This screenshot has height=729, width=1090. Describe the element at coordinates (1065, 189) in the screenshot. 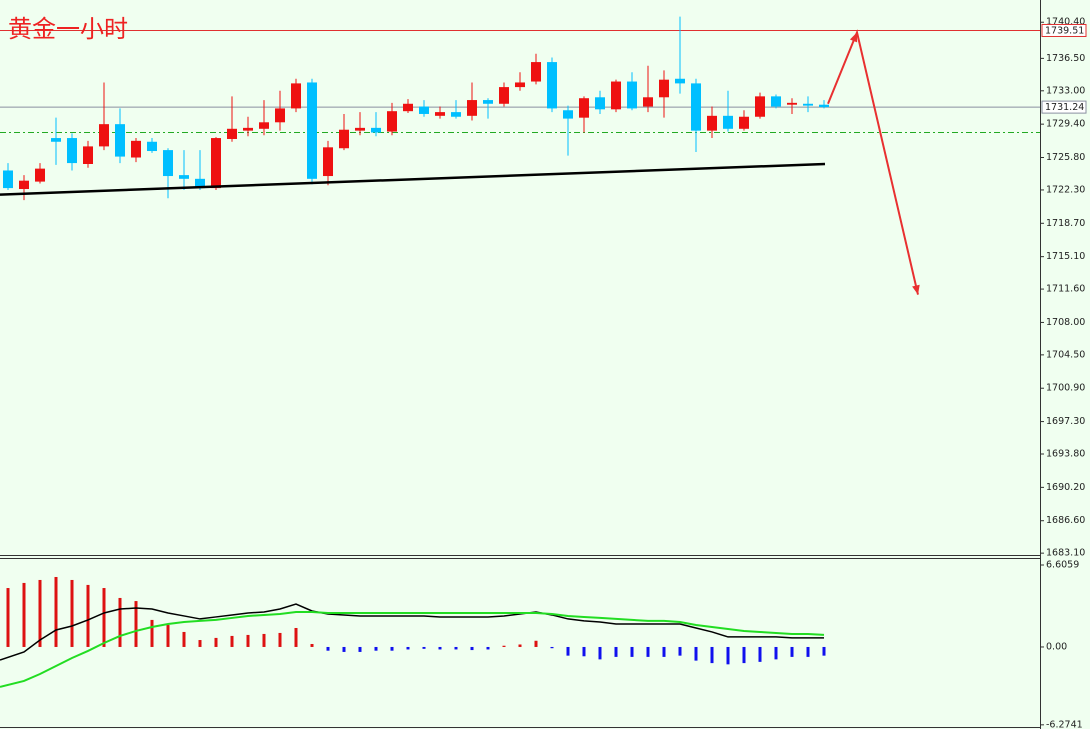

I see `y-tick-label: 1722.30` at that location.